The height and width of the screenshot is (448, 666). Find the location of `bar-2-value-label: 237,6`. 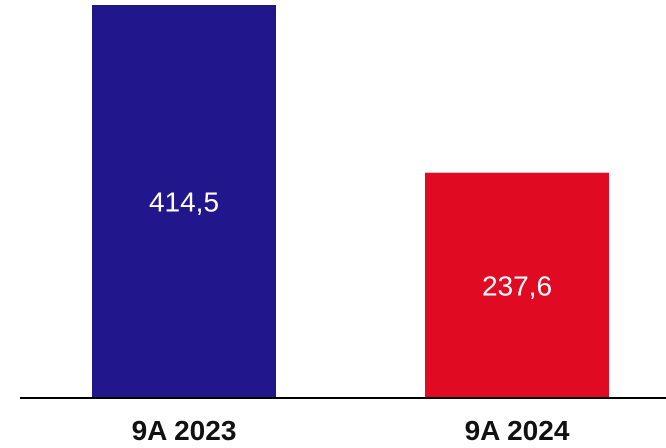

bar-2-value-label: 237,6 is located at coordinates (517, 285).